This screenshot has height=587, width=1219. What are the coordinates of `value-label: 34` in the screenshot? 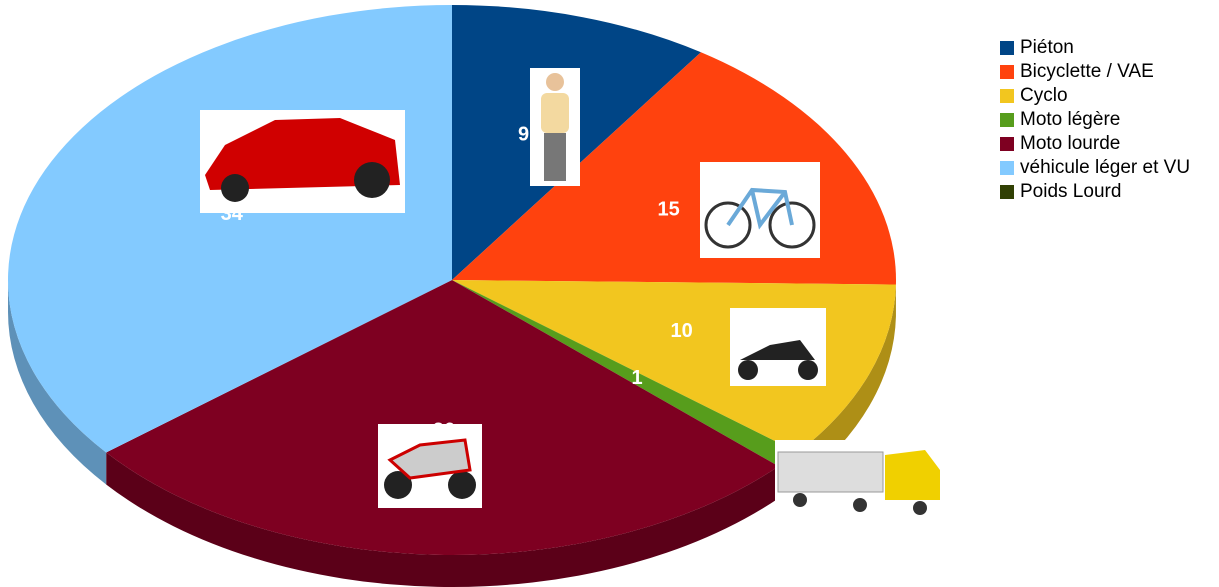 It's located at (232, 214).